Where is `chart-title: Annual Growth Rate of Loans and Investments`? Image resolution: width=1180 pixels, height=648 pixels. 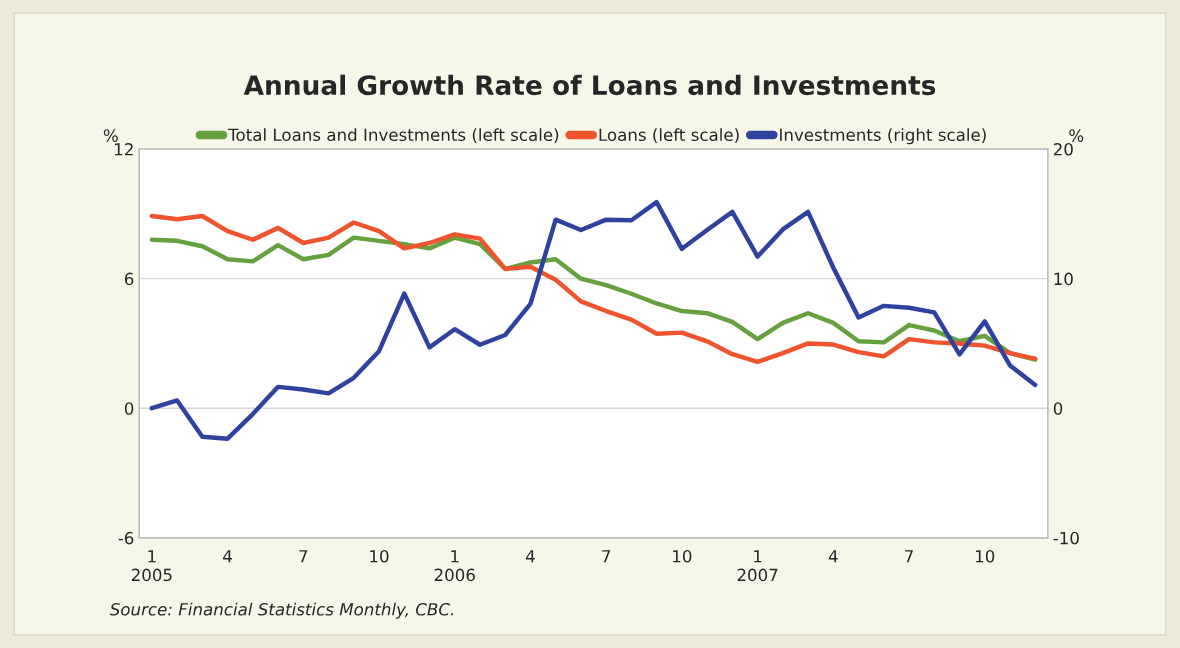
chart-title: Annual Growth Rate of Loans and Investments is located at coordinates (589, 85).